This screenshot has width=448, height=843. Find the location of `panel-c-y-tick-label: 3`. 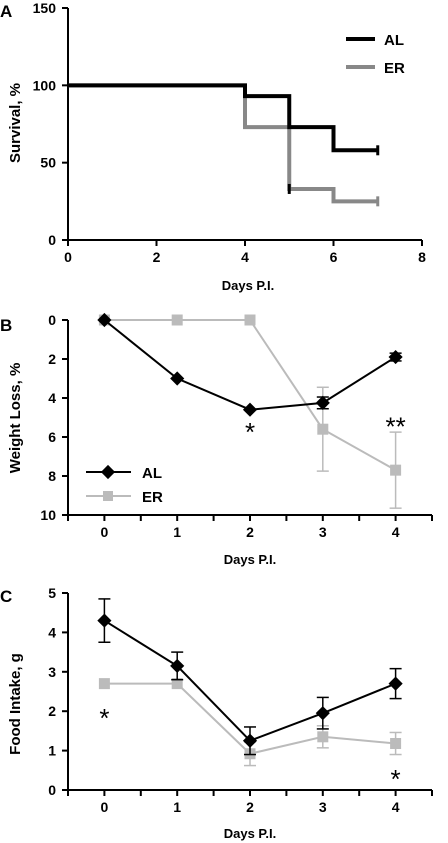

panel-c-y-tick-label: 3 is located at coordinates (52, 672).